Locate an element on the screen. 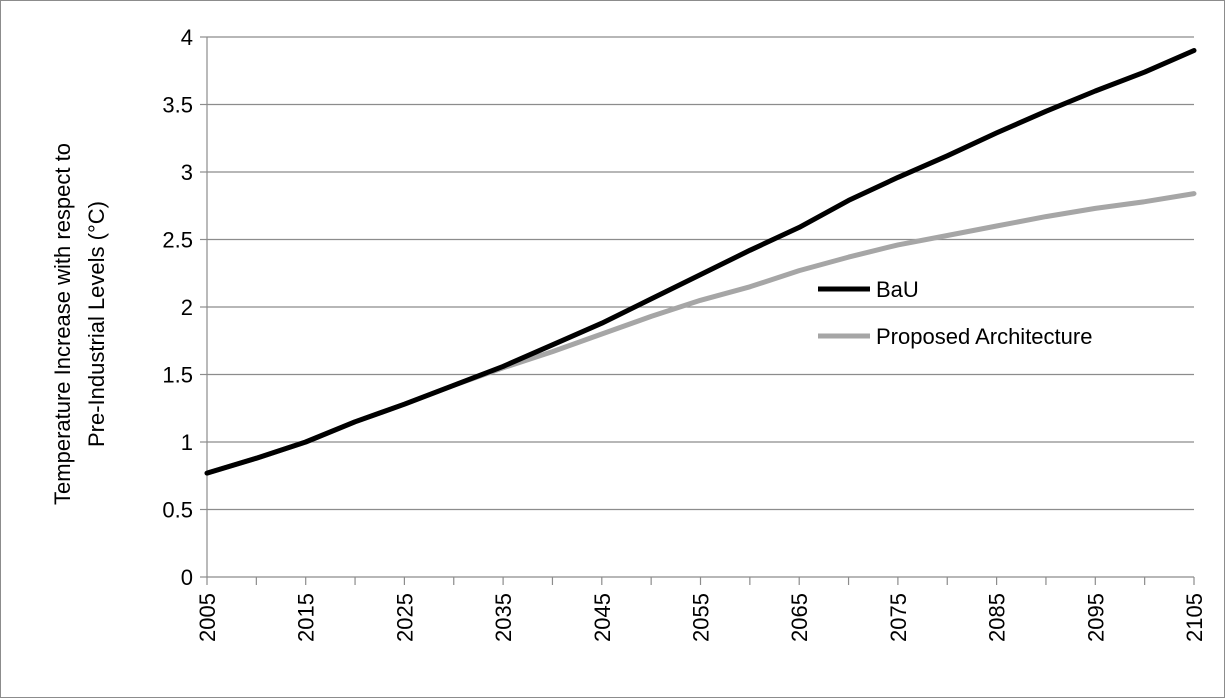 The image size is (1225, 698). x-tick-label-2065: 2065 is located at coordinates (799, 617).